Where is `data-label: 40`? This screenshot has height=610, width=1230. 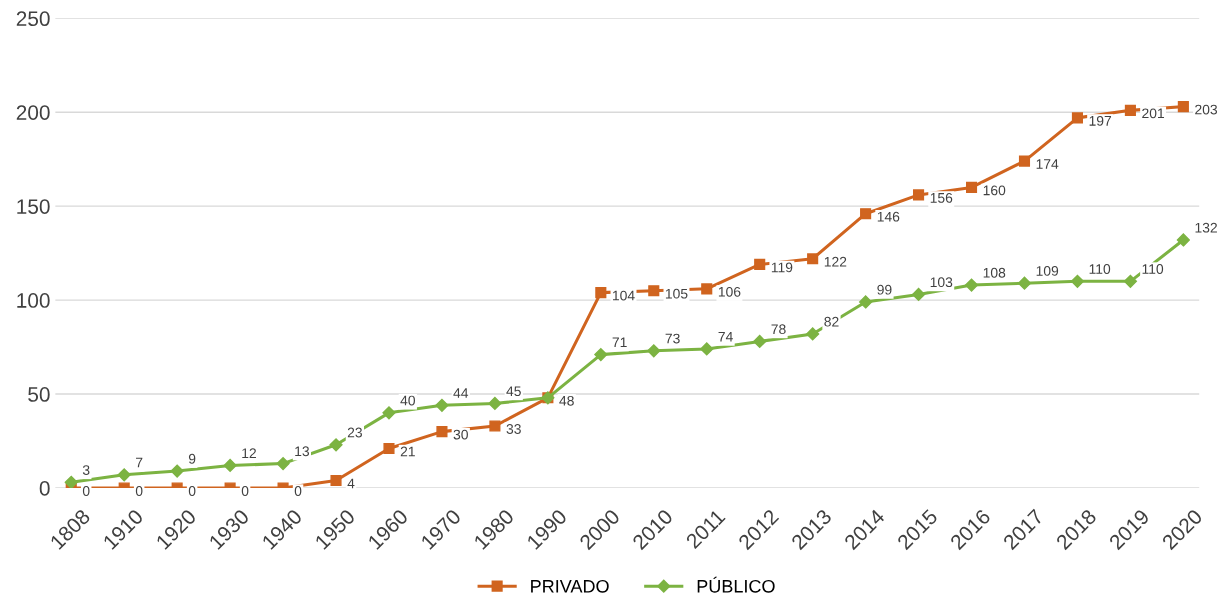
data-label: 40 is located at coordinates (407, 400).